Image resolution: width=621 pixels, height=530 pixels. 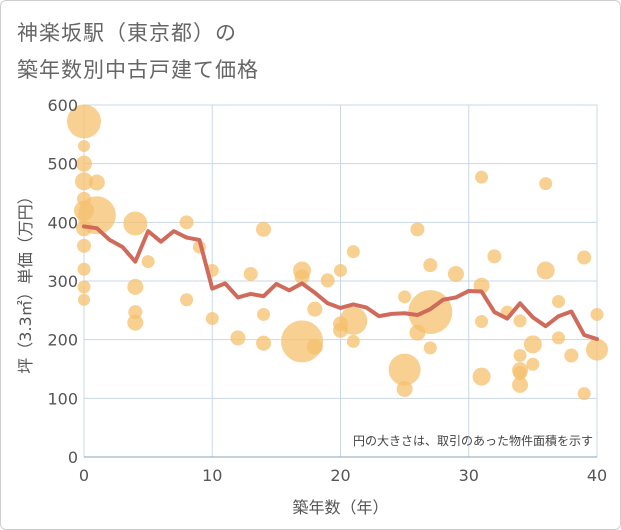 What do you see at coordinates (473, 440) in the screenshot?
I see `bubble-size-note: 円の大きさは、取引のあった物件面積を示す` at bounding box center [473, 440].